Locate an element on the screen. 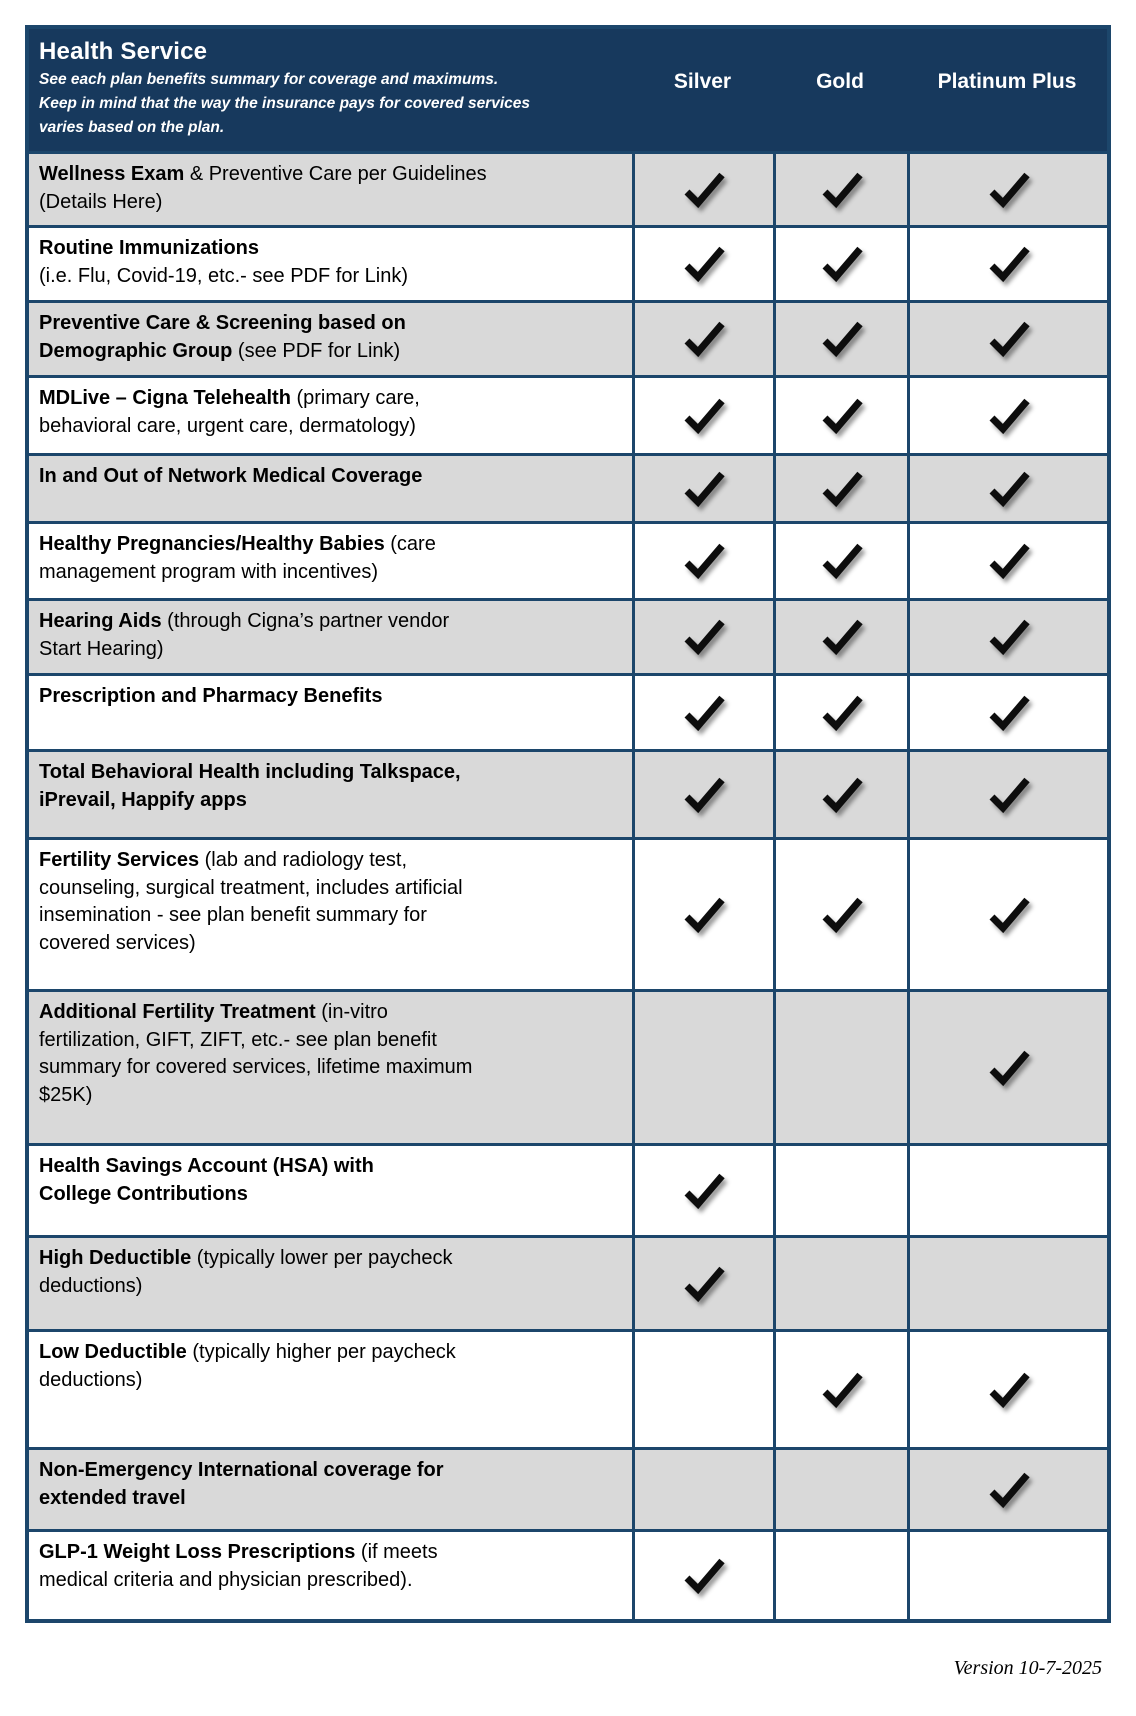 The height and width of the screenshot is (1716, 1136). version-label: Version 10-7-2025 is located at coordinates (1027, 1668).